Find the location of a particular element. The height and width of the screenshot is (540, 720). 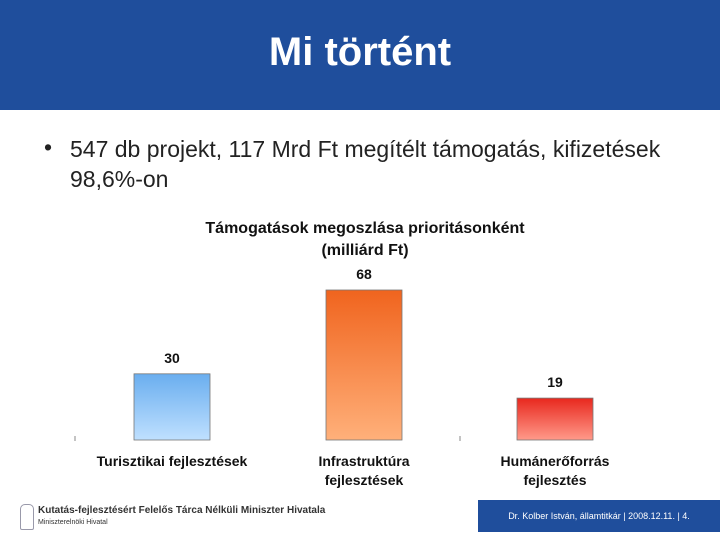

footer-suborganization: Miniszterelnöki Hivatal is located at coordinates (73, 522).